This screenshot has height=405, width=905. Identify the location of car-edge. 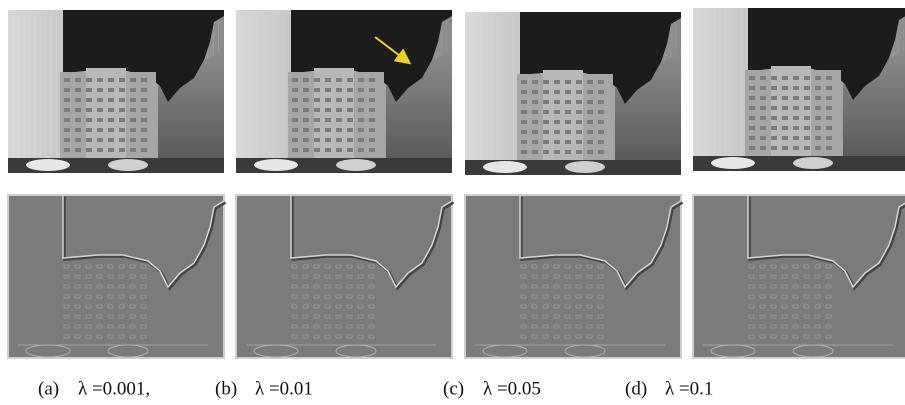
(505, 351).